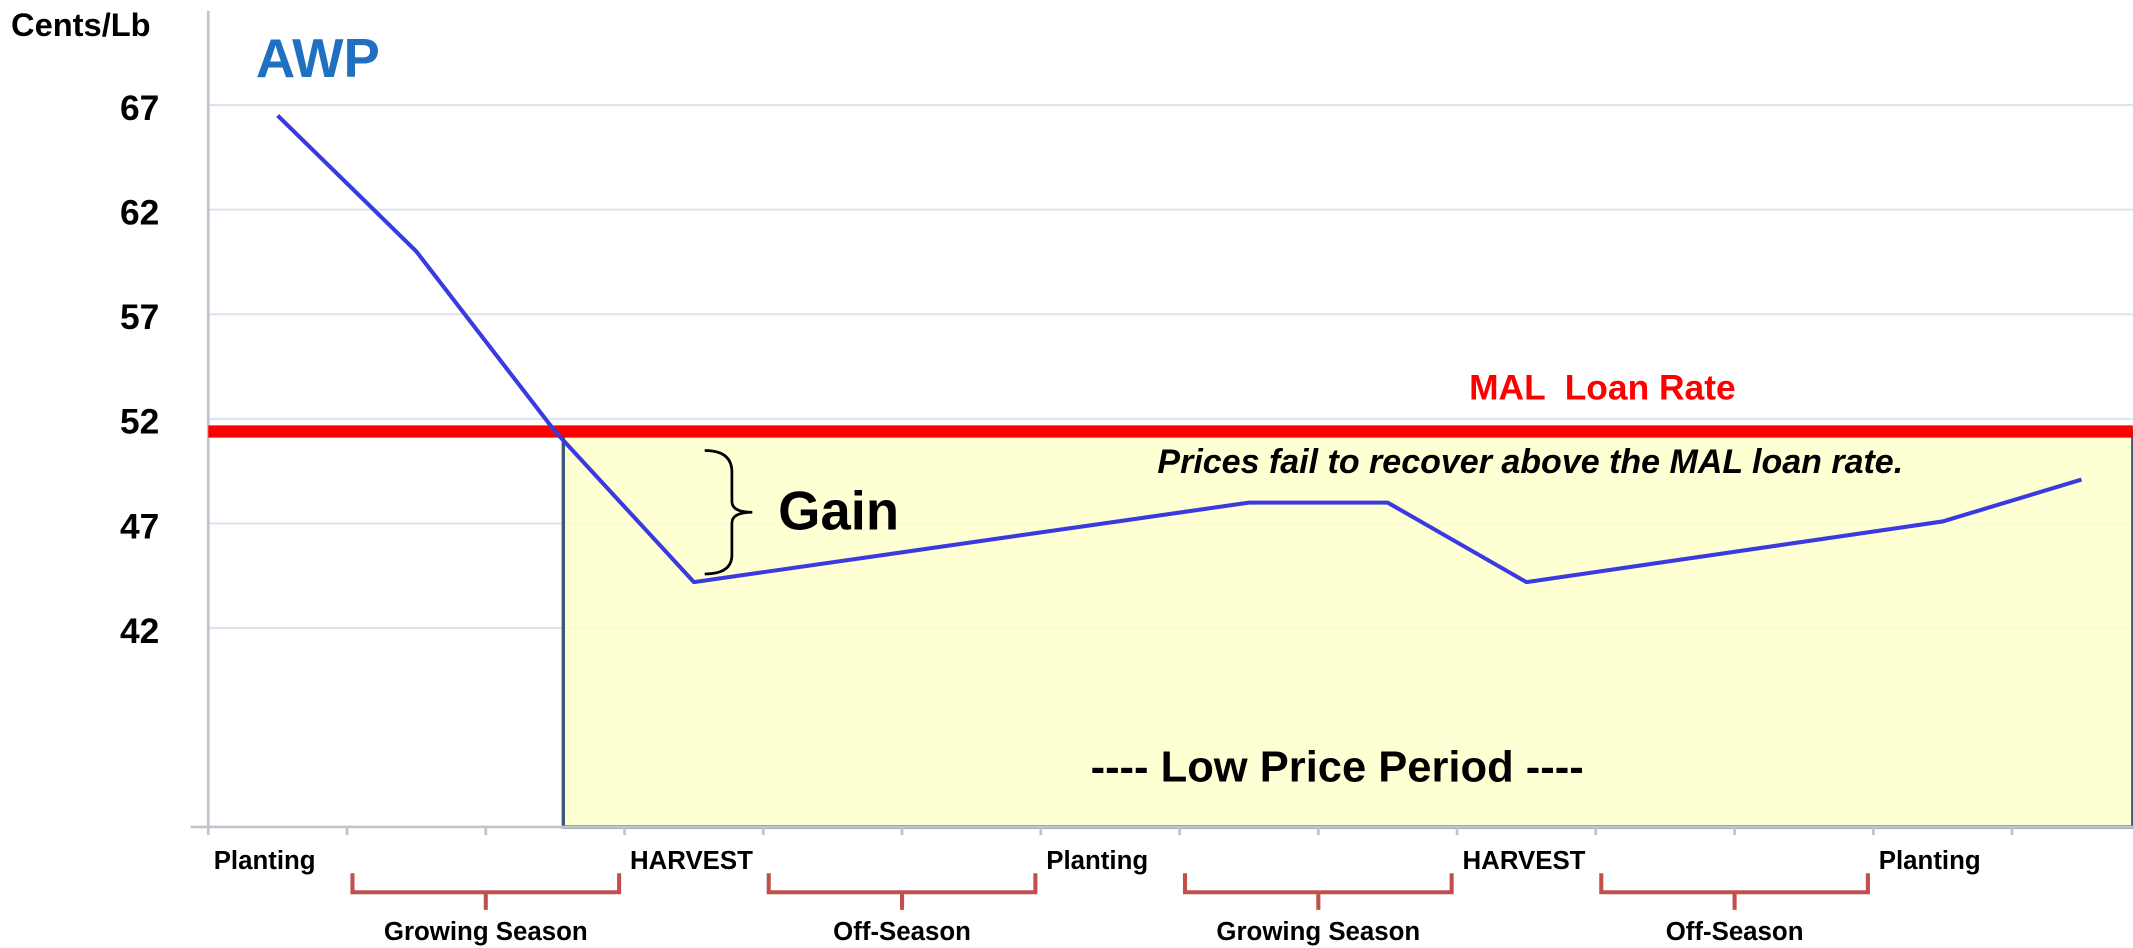 Image resolution: width=2133 pixels, height=948 pixels. I want to click on y-tick-label: 47, so click(139, 526).